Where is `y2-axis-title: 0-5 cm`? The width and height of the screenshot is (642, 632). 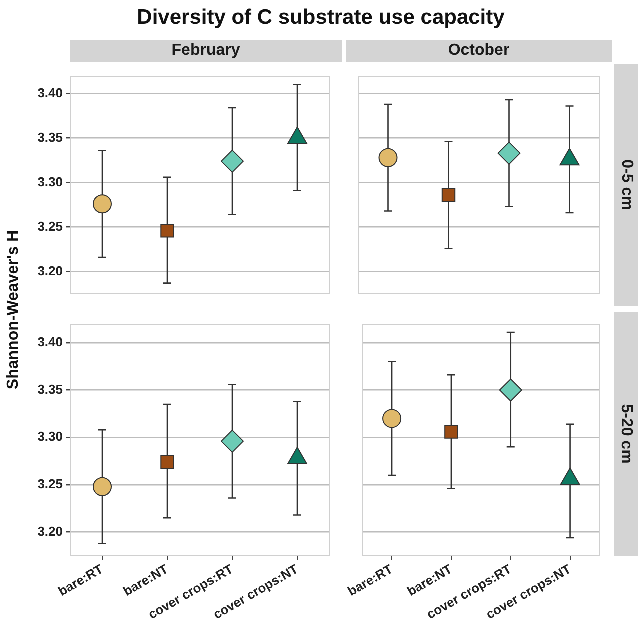
y2-axis-title: 0-5 cm is located at coordinates (626, 185).